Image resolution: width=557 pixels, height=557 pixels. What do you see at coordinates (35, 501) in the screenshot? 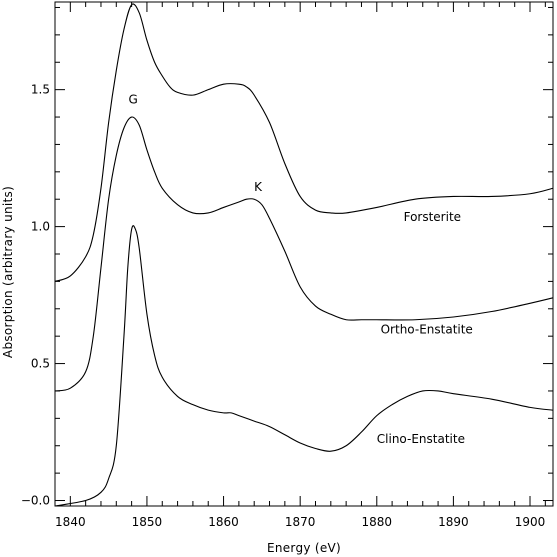
I see `y-tick-label: −0.0` at bounding box center [35, 501].